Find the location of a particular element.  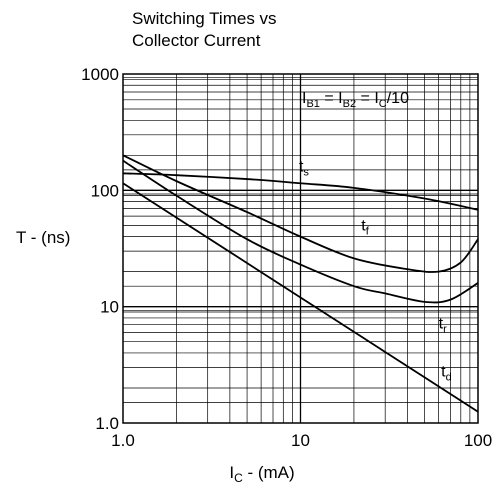

series-label-subscript: d is located at coordinates (449, 378).